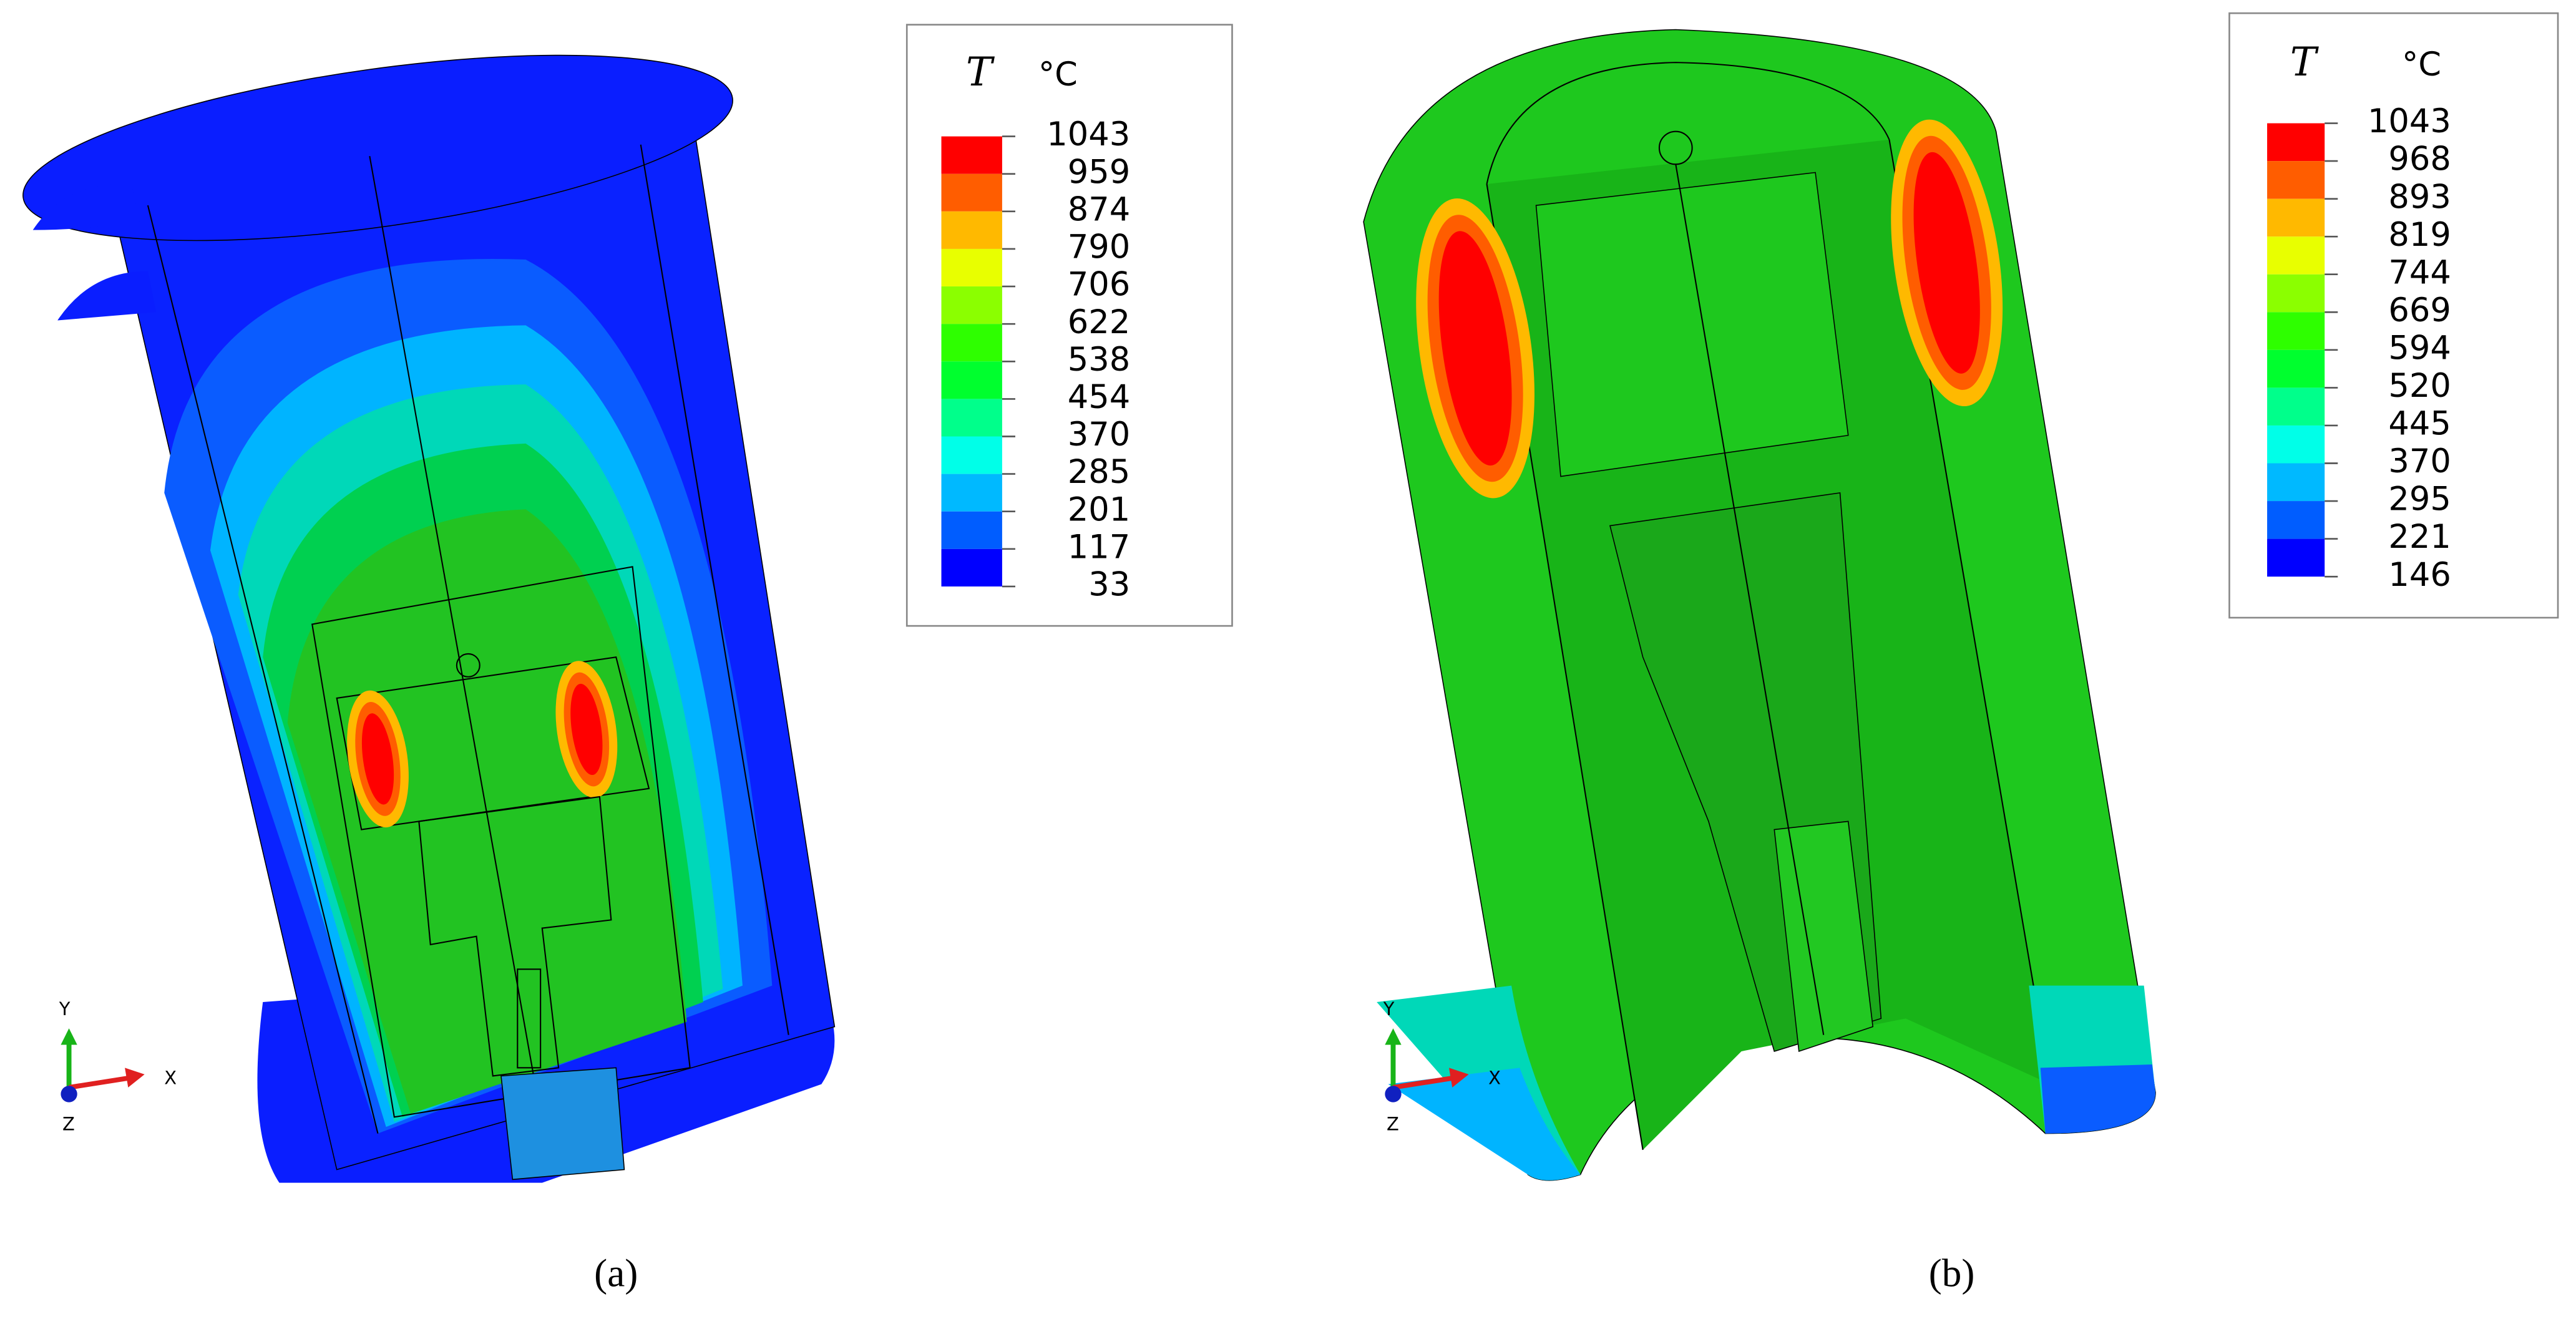  I want to click on legend-label: 221, so click(2419, 537).